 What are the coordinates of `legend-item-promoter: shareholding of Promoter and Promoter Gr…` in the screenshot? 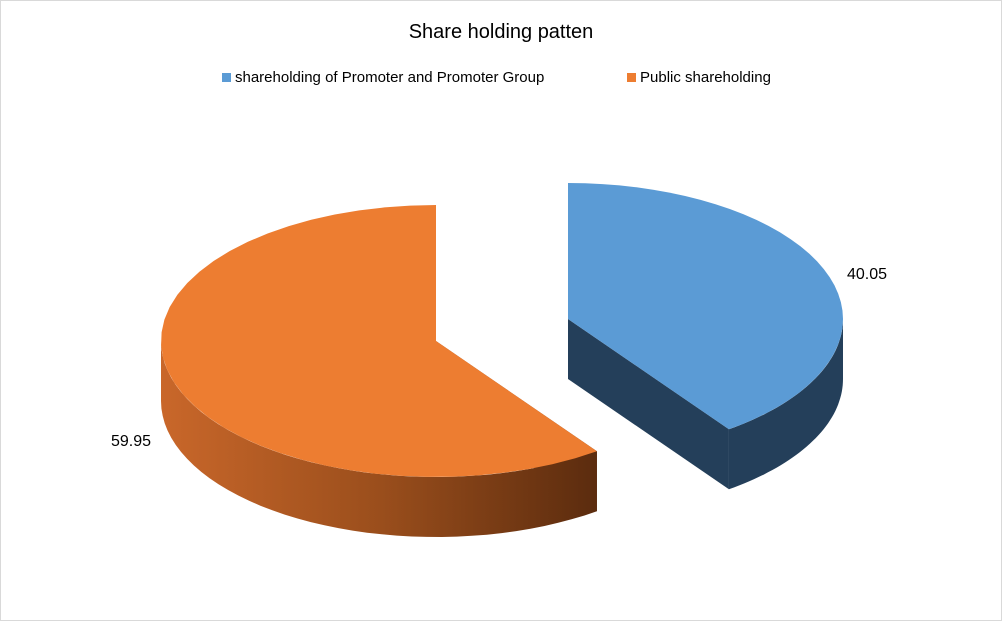 It's located at (383, 77).